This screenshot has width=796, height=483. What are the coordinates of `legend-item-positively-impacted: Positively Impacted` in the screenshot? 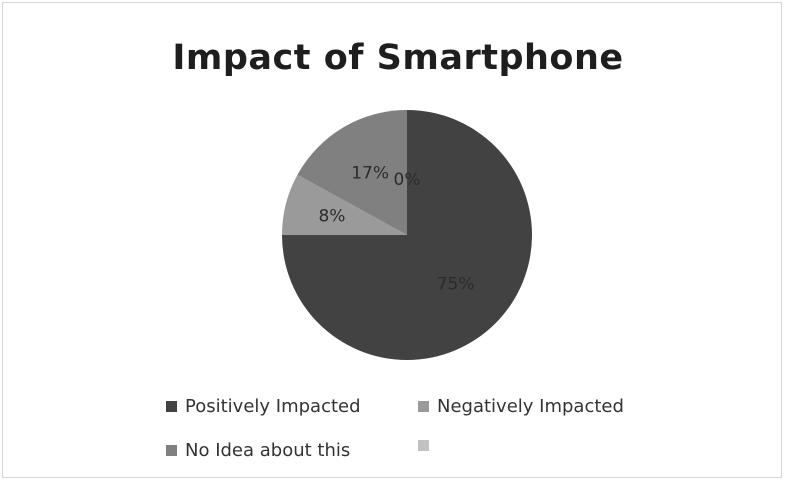 It's located at (263, 406).